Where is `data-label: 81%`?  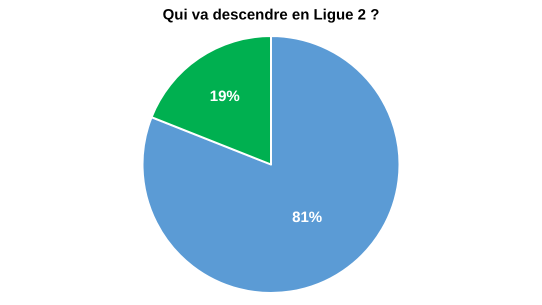
data-label: 81% is located at coordinates (307, 217).